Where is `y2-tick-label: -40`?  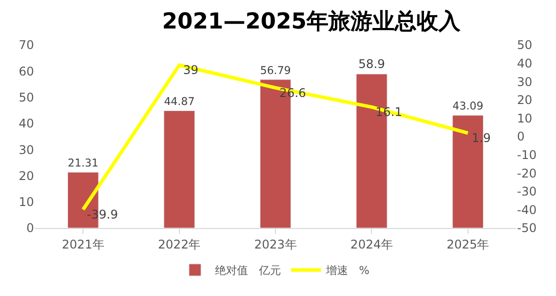
y2-tick-label: -40 is located at coordinates (527, 209).